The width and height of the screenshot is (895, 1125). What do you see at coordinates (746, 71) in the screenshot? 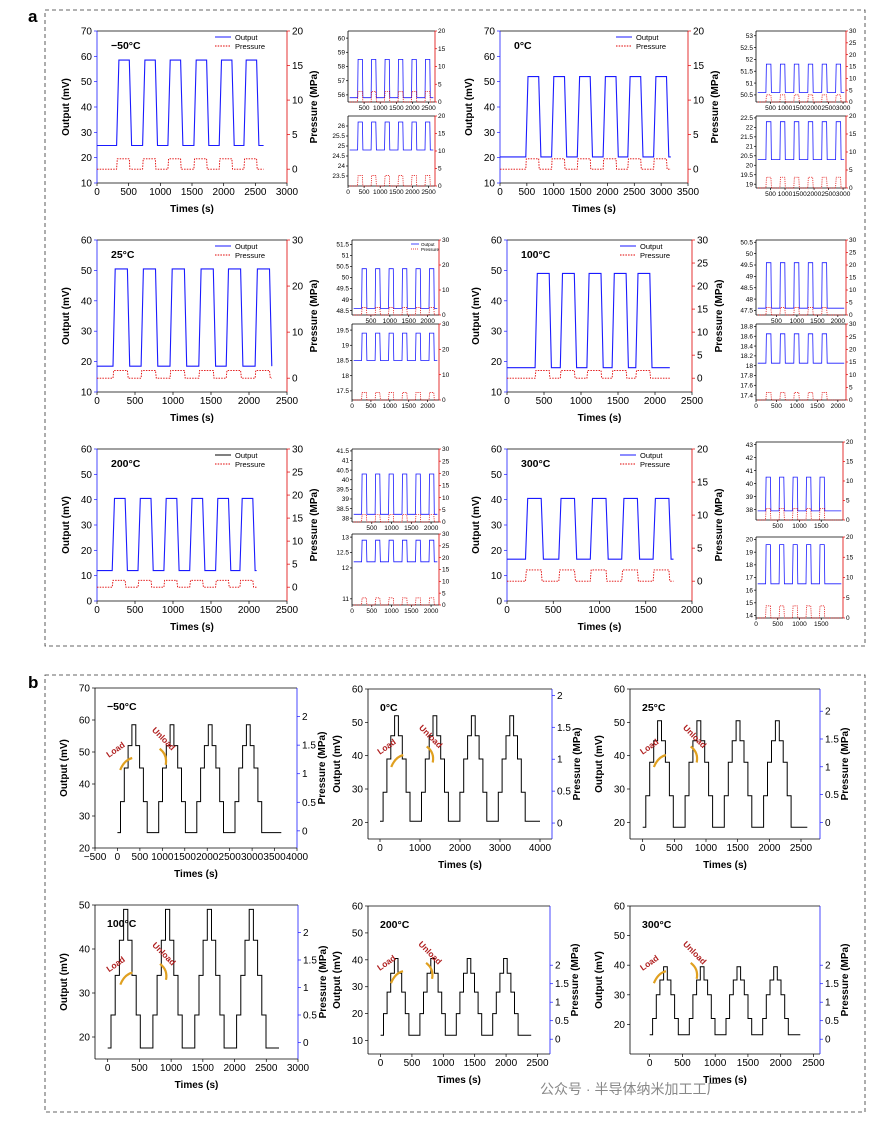
I see `y-tick-label: 51.5` at bounding box center [746, 71].